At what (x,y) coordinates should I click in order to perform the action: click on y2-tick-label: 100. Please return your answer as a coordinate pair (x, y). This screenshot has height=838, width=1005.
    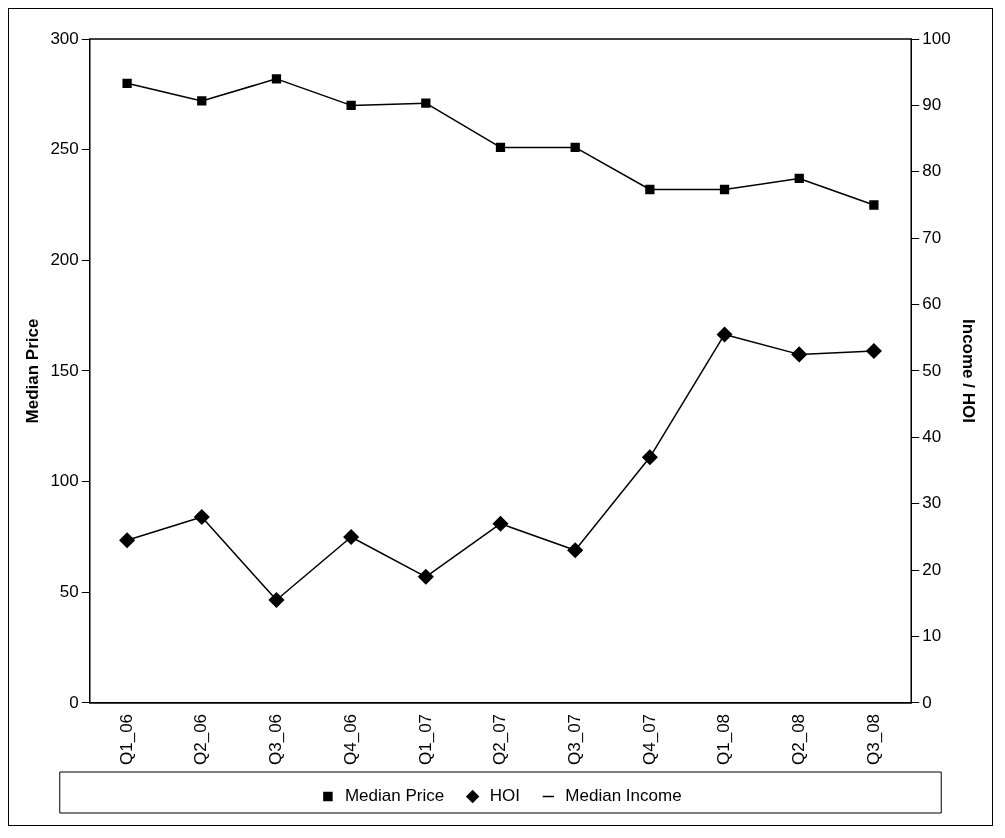
    Looking at the image, I should click on (936, 38).